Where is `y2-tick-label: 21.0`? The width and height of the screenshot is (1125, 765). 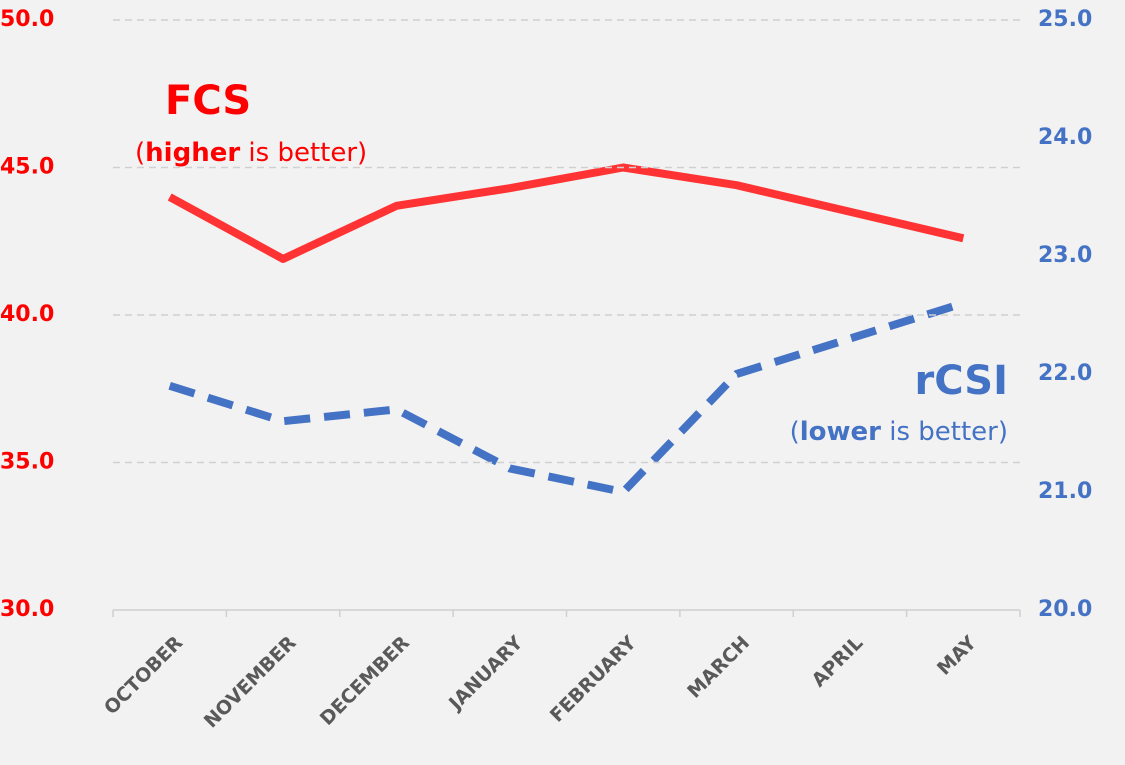 y2-tick-label: 21.0 is located at coordinates (1065, 491).